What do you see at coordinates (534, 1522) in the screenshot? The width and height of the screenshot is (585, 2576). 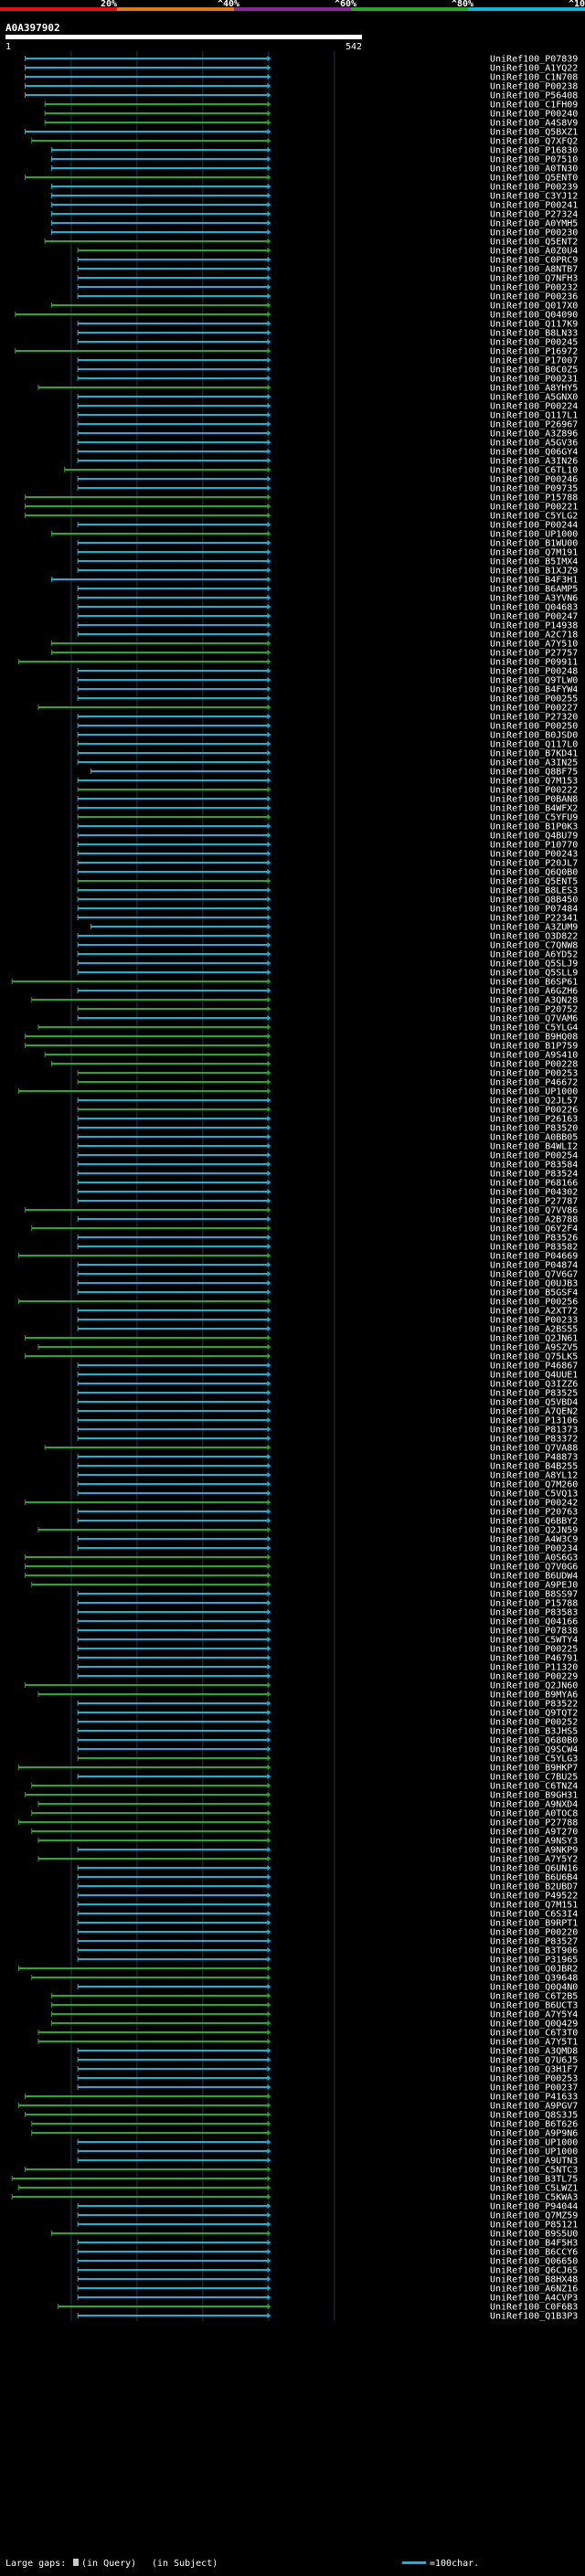 I see `hit-label: UniRef100_Q6BBY2` at bounding box center [534, 1522].